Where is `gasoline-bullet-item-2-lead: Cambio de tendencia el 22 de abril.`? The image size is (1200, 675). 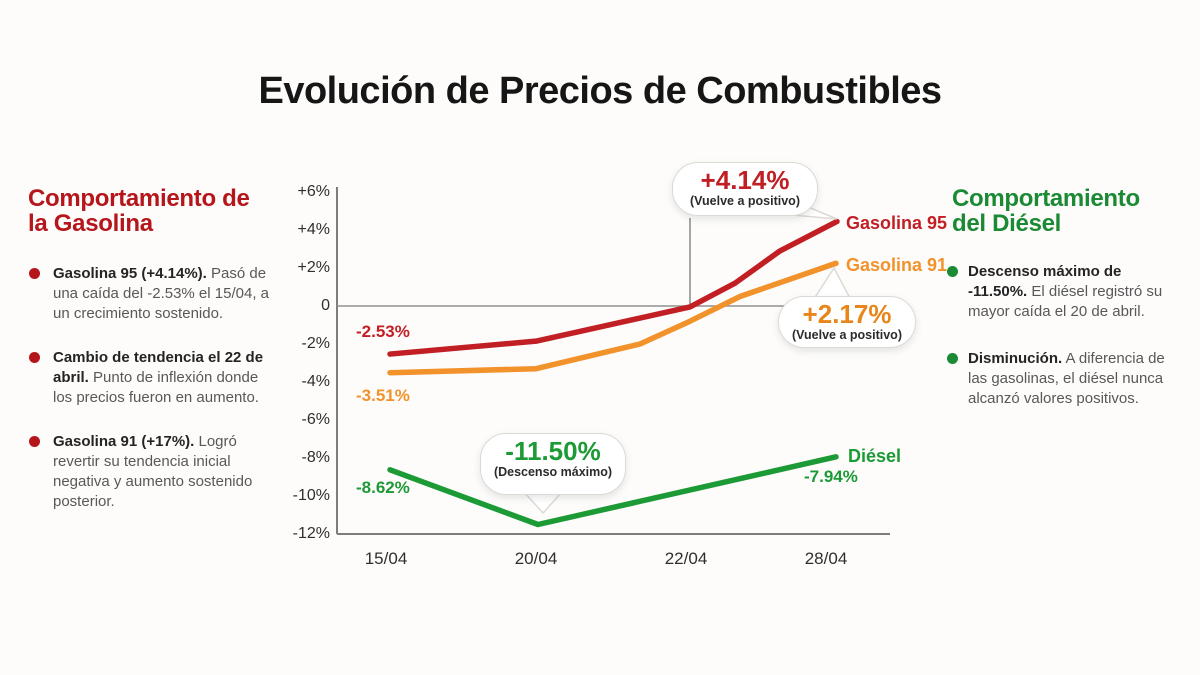
gasoline-bullet-item-2-lead: Cambio de tendencia el 22 de abril. is located at coordinates (158, 368).